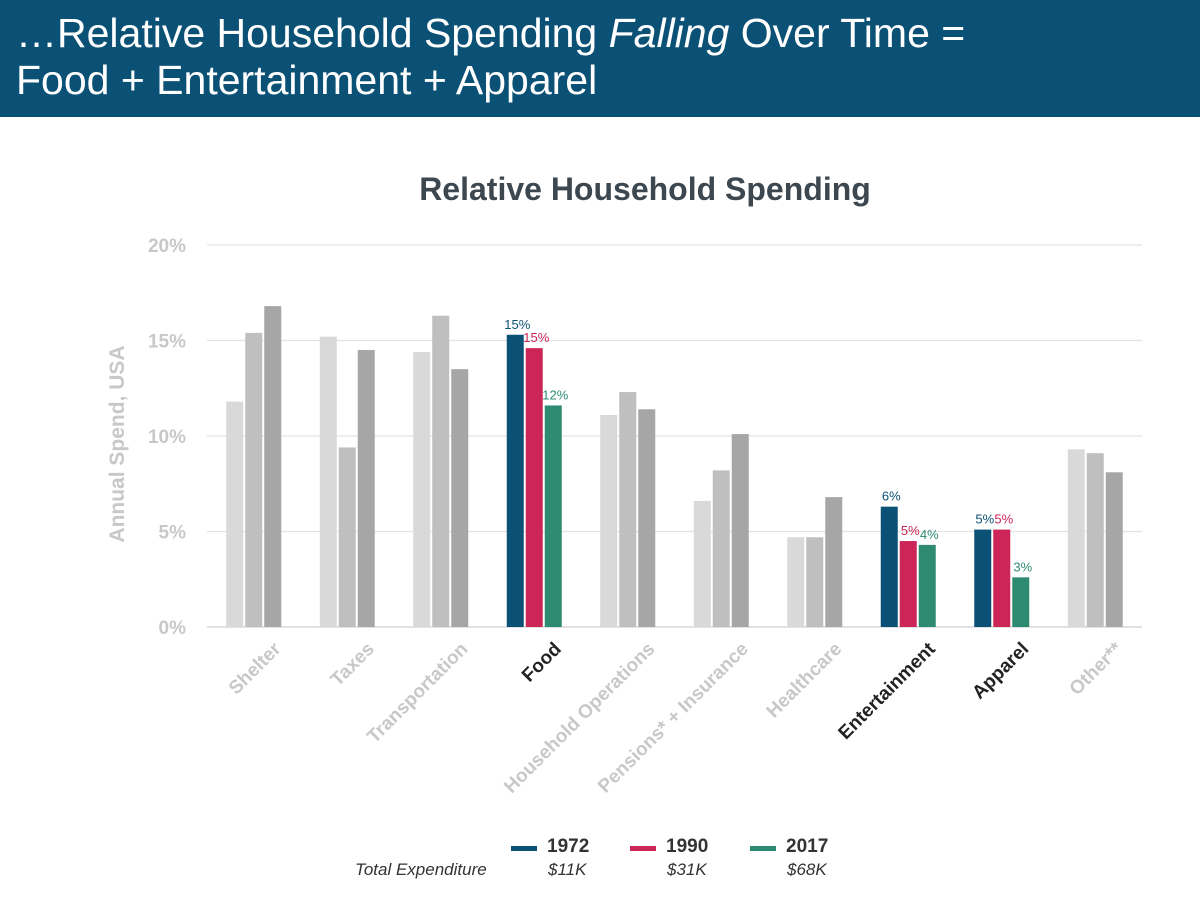 This screenshot has height=898, width=1200. Describe the element at coordinates (421, 869) in the screenshot. I see `total-expenditure-label: Total Expenditure` at that location.